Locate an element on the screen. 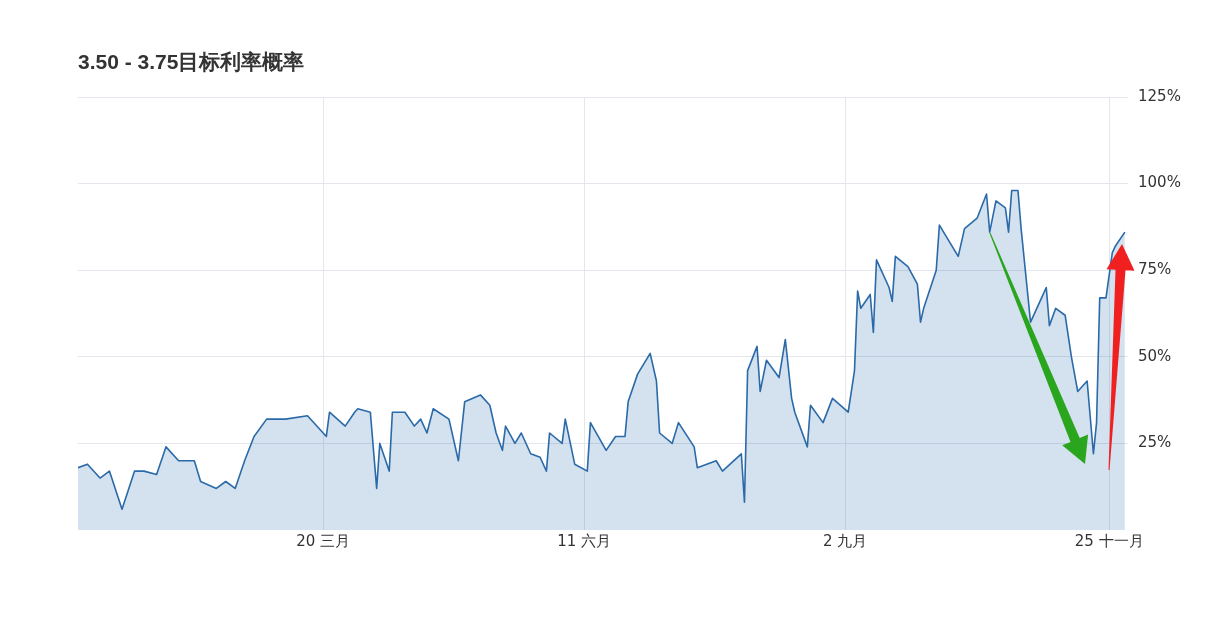 The image size is (1222, 631). y-tick-label: 75% is located at coordinates (1155, 269).